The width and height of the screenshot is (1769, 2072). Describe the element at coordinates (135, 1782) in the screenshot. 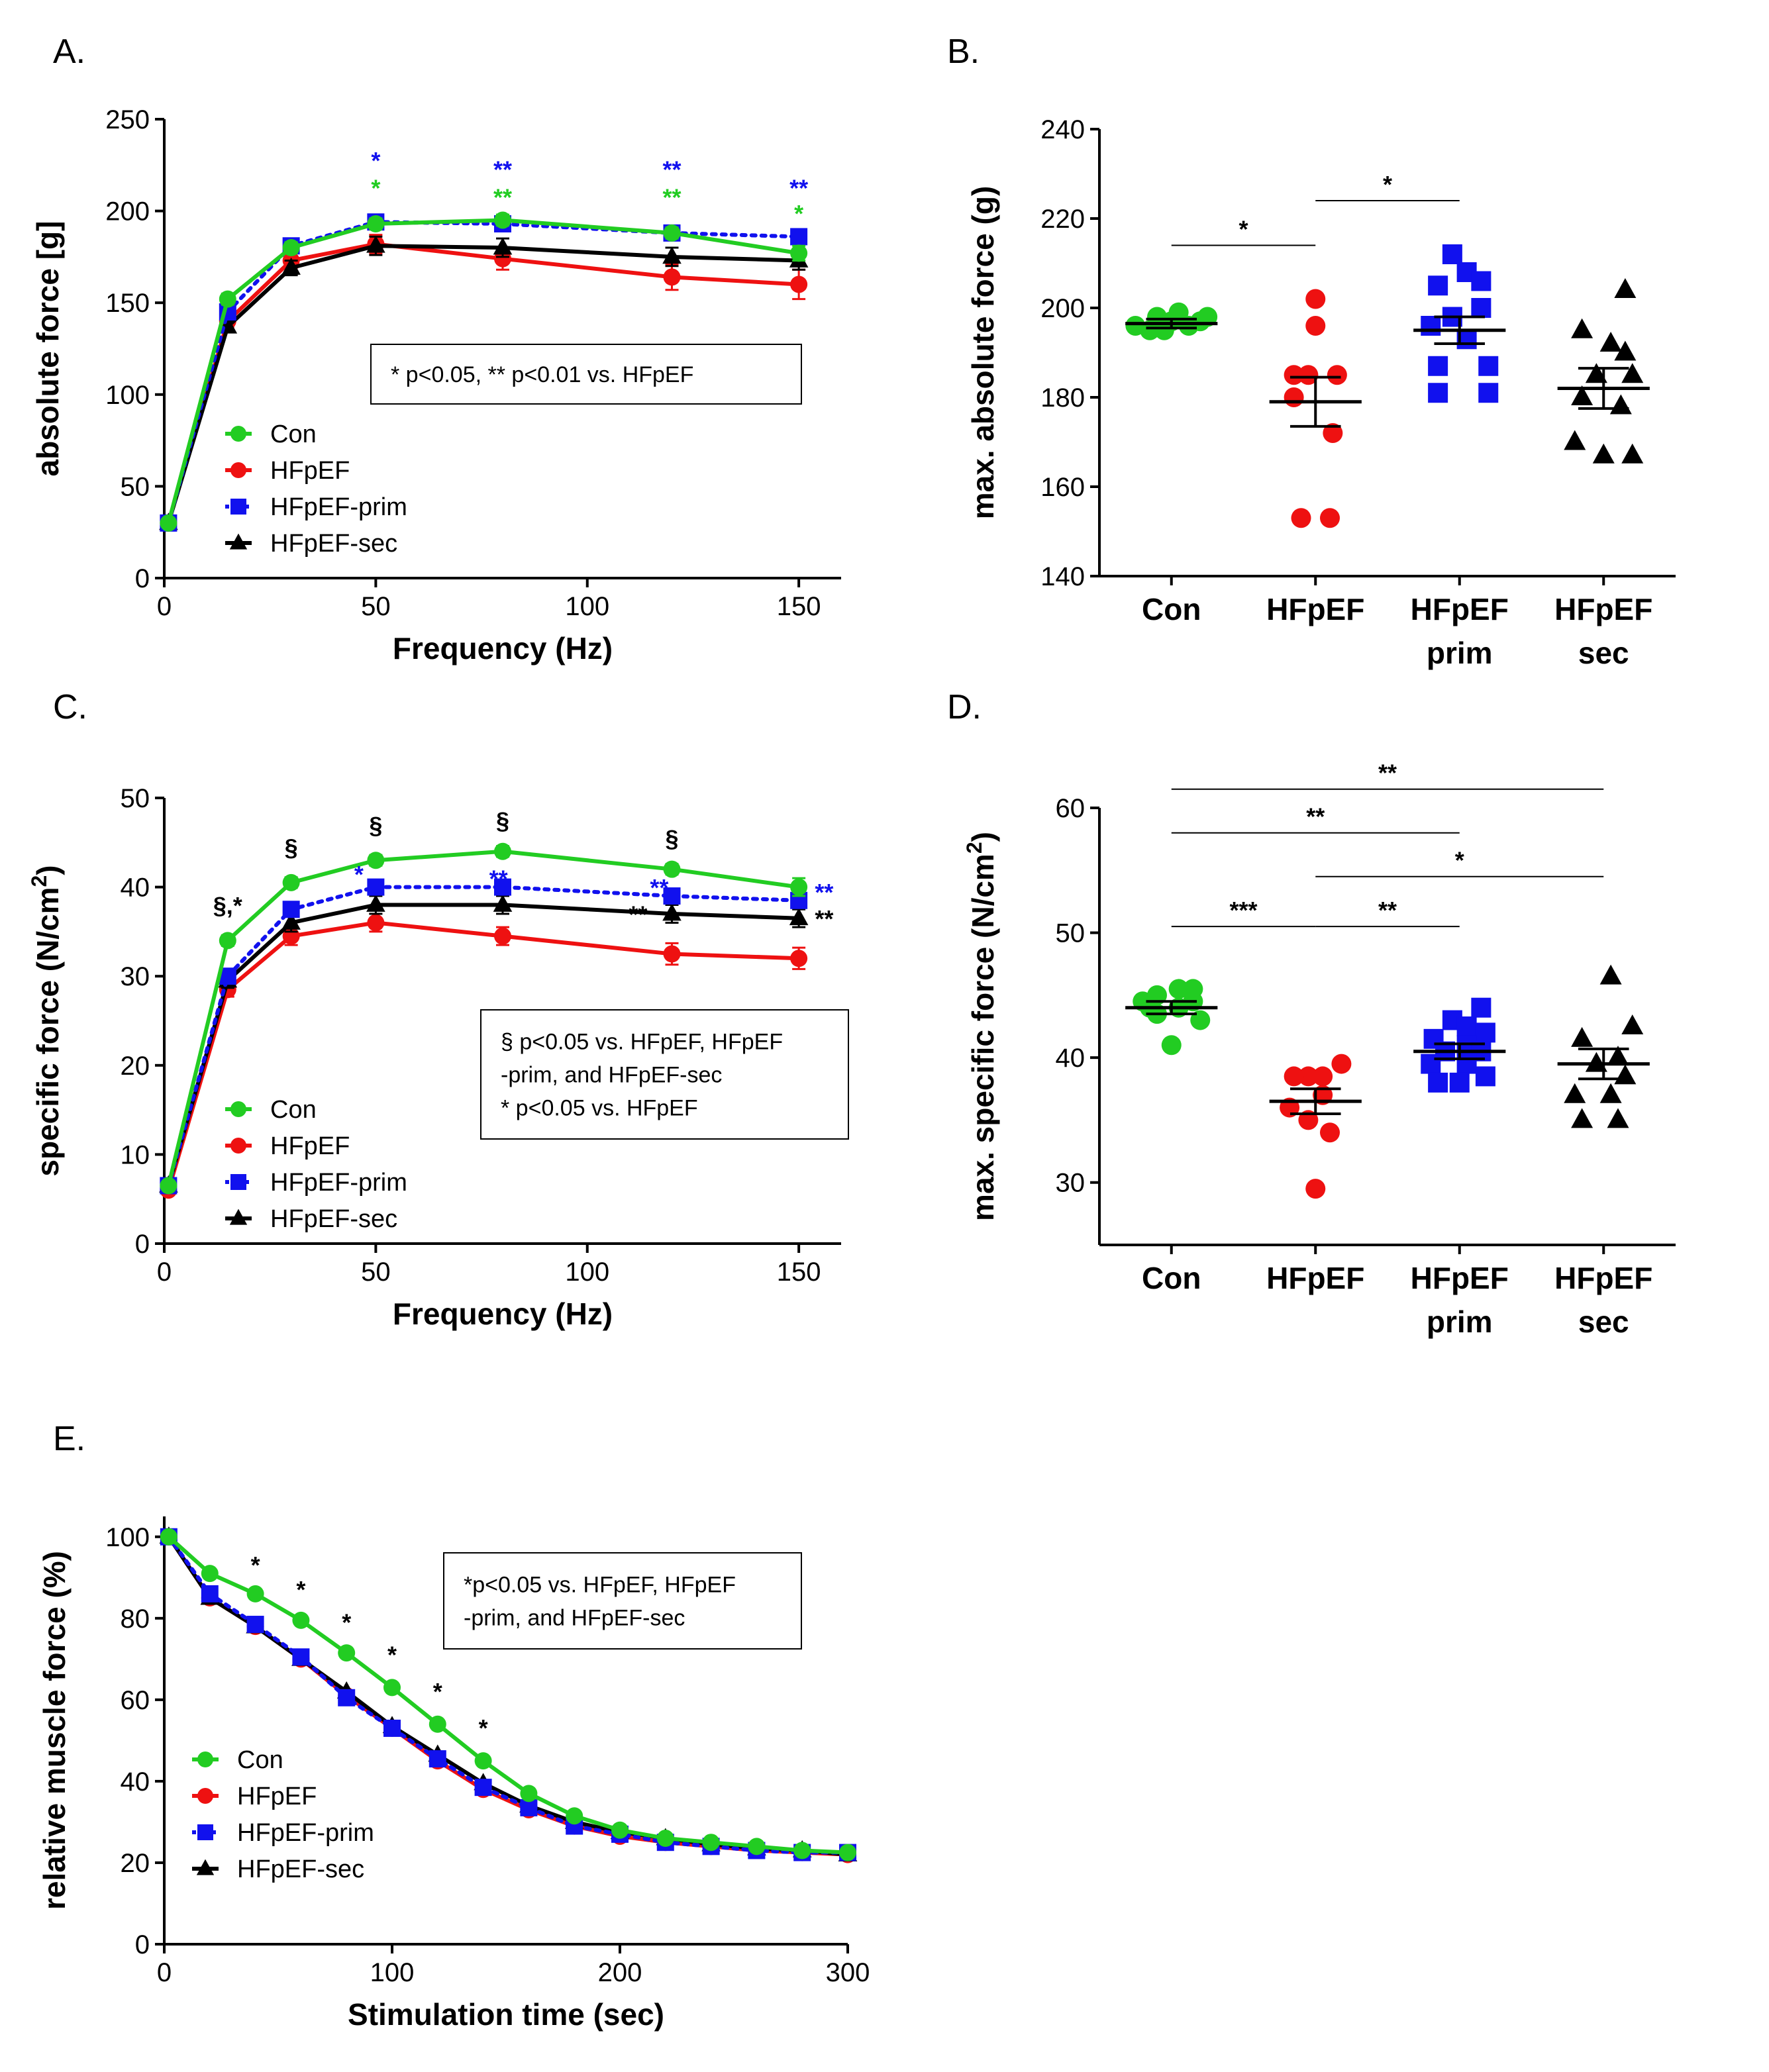

I see `y-tick-label: 40` at that location.